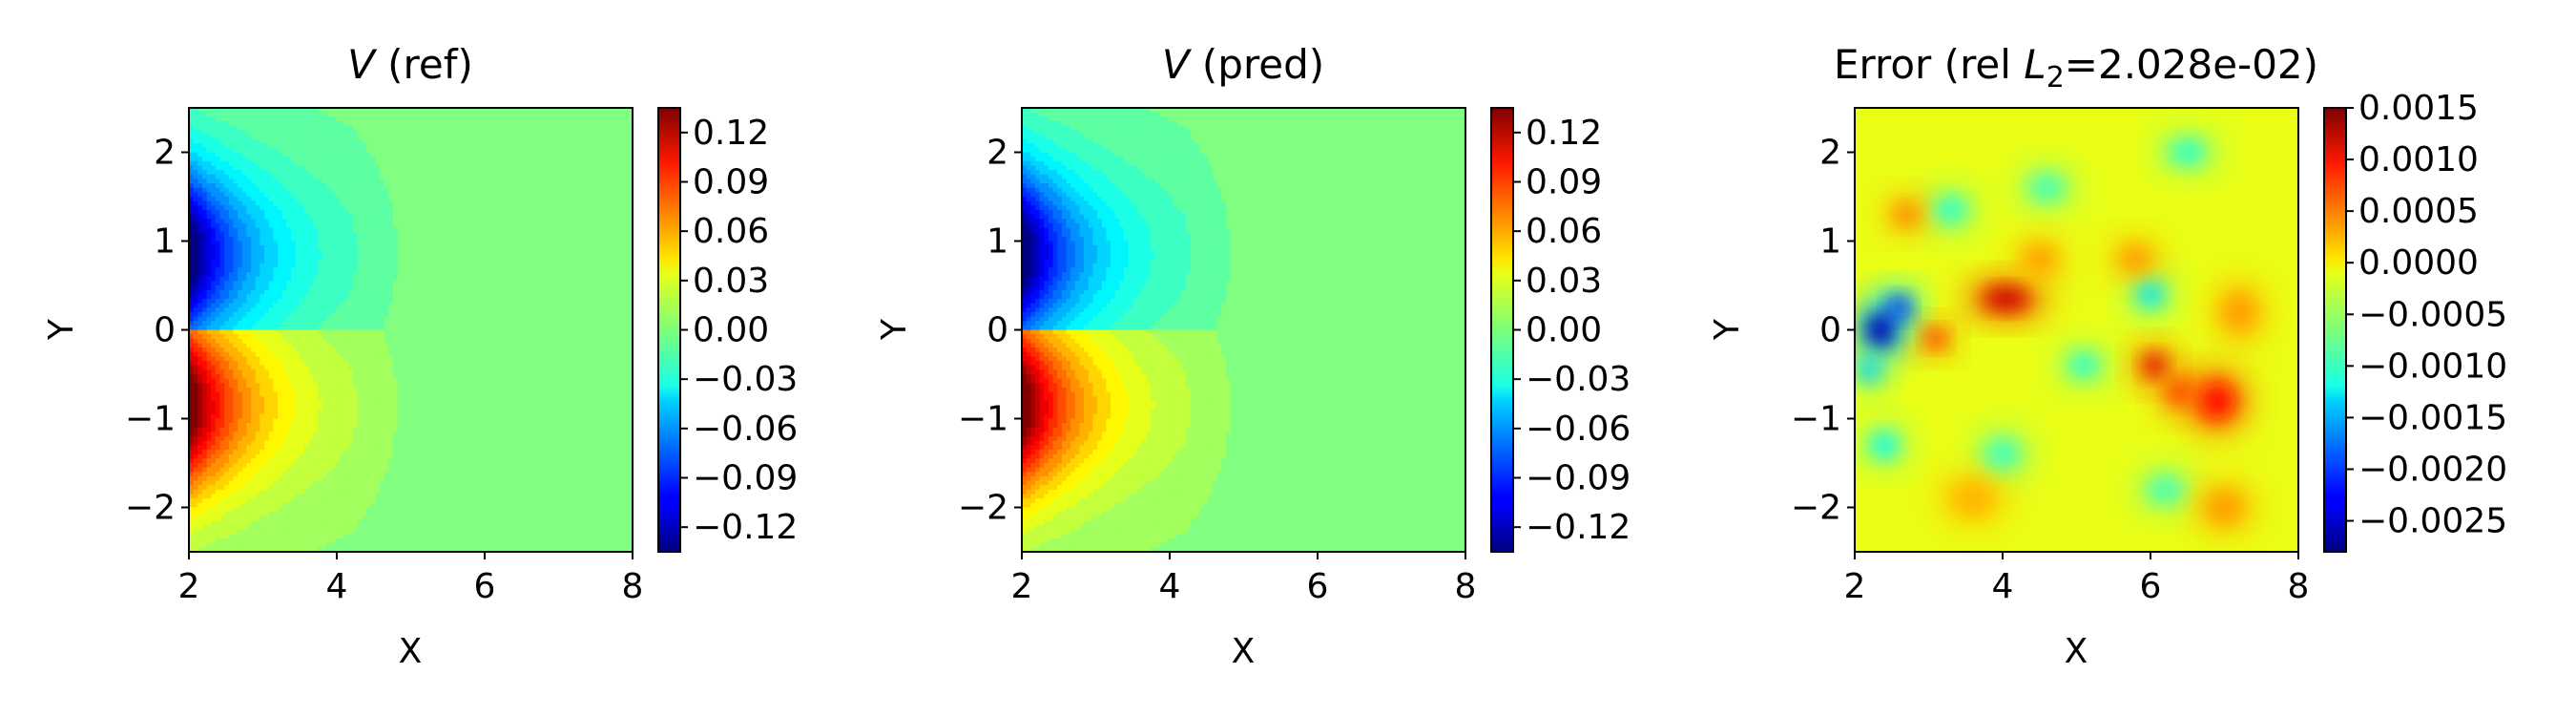 This screenshot has height=716, width=2576. What do you see at coordinates (2418, 108) in the screenshot?
I see `colorbar-tick-label: 0.0015` at bounding box center [2418, 108].